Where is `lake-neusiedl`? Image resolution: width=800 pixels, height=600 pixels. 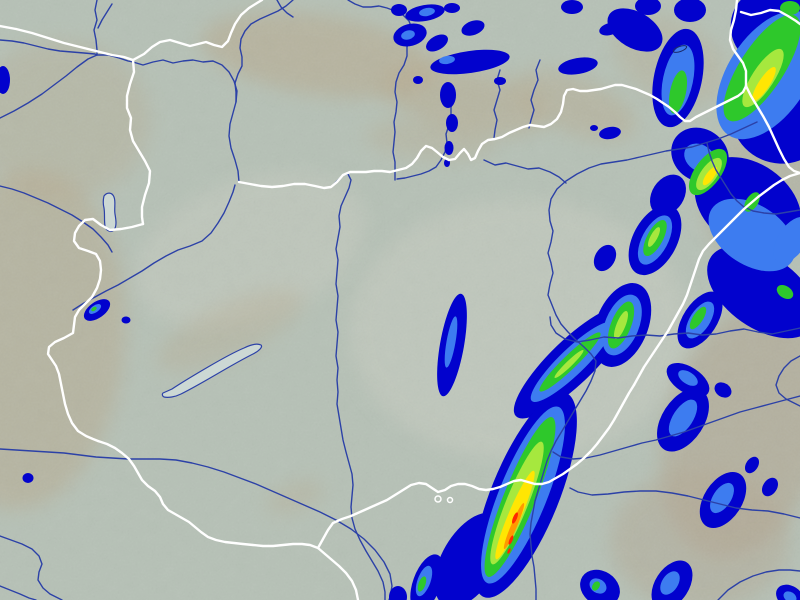 lake-neusiedl is located at coordinates (109, 212).